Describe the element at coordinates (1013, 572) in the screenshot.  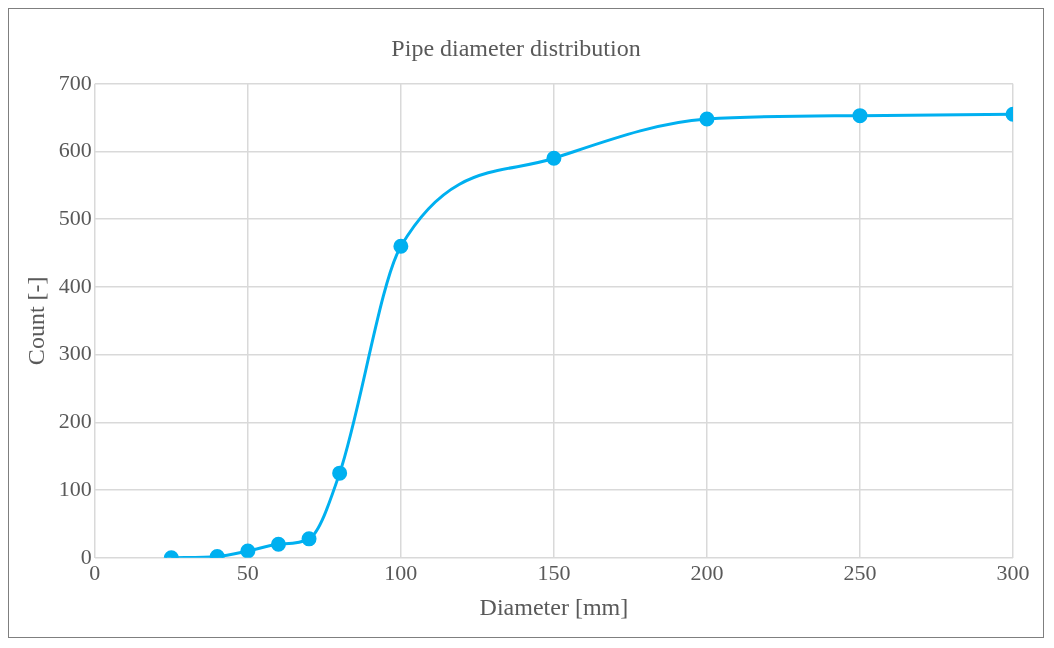
I see `x-tick-label: 300` at that location.